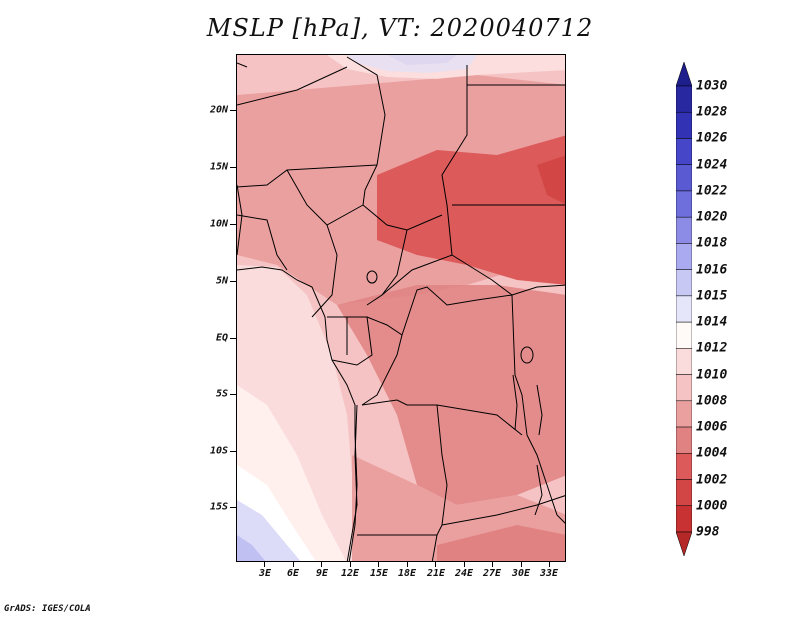  Describe the element at coordinates (400, 28) in the screenshot. I see `map-title: MSLP [hPa], VT: 2020040712` at that location.